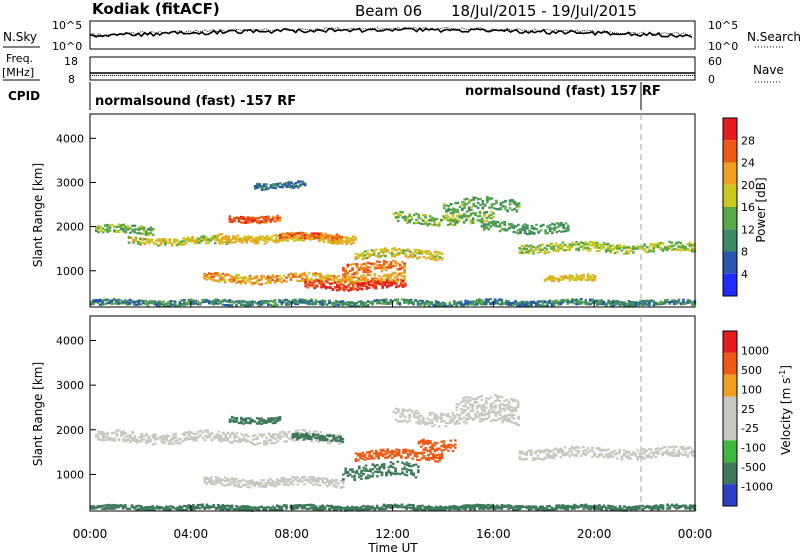  What do you see at coordinates (773, 37) in the screenshot?
I see `nsearch-label: N.Search` at bounding box center [773, 37].